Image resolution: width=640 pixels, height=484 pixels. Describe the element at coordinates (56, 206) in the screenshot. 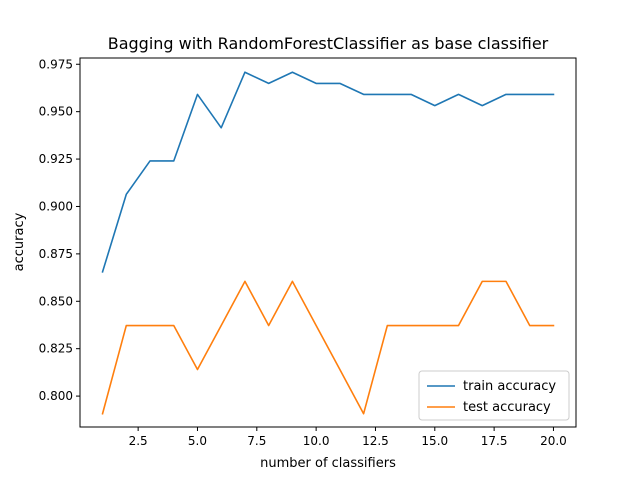

I see `y-tick-label: 0.900` at that location.